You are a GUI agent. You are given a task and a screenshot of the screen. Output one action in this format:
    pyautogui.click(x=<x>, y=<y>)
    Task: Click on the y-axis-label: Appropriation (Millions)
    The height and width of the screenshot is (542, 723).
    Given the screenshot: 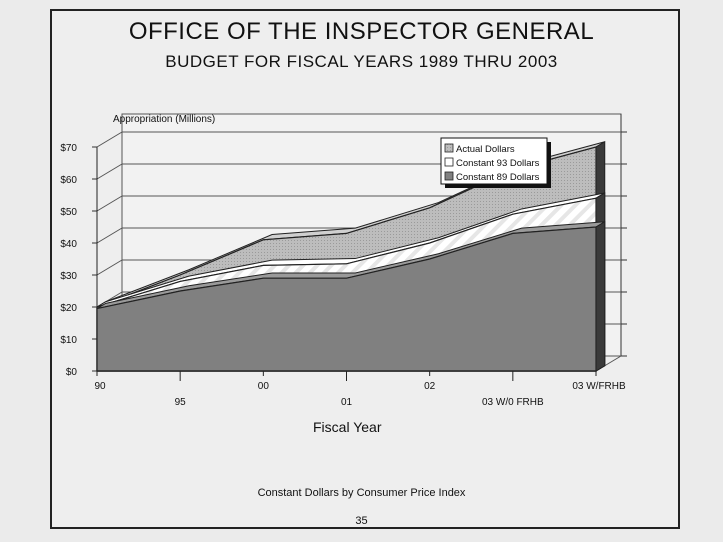 What is the action you would take?
    pyautogui.click(x=164, y=119)
    